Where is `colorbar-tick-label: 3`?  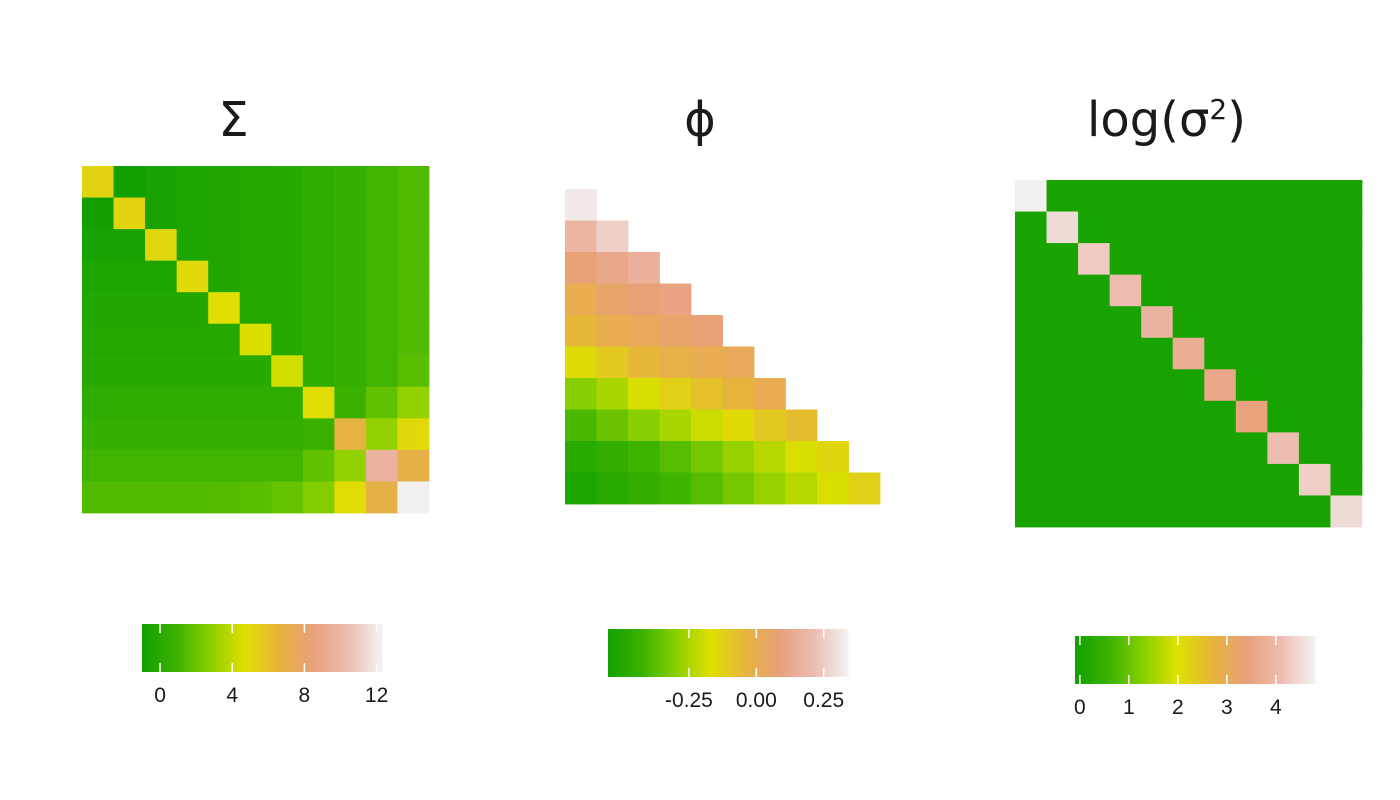 colorbar-tick-label: 3 is located at coordinates (1227, 707).